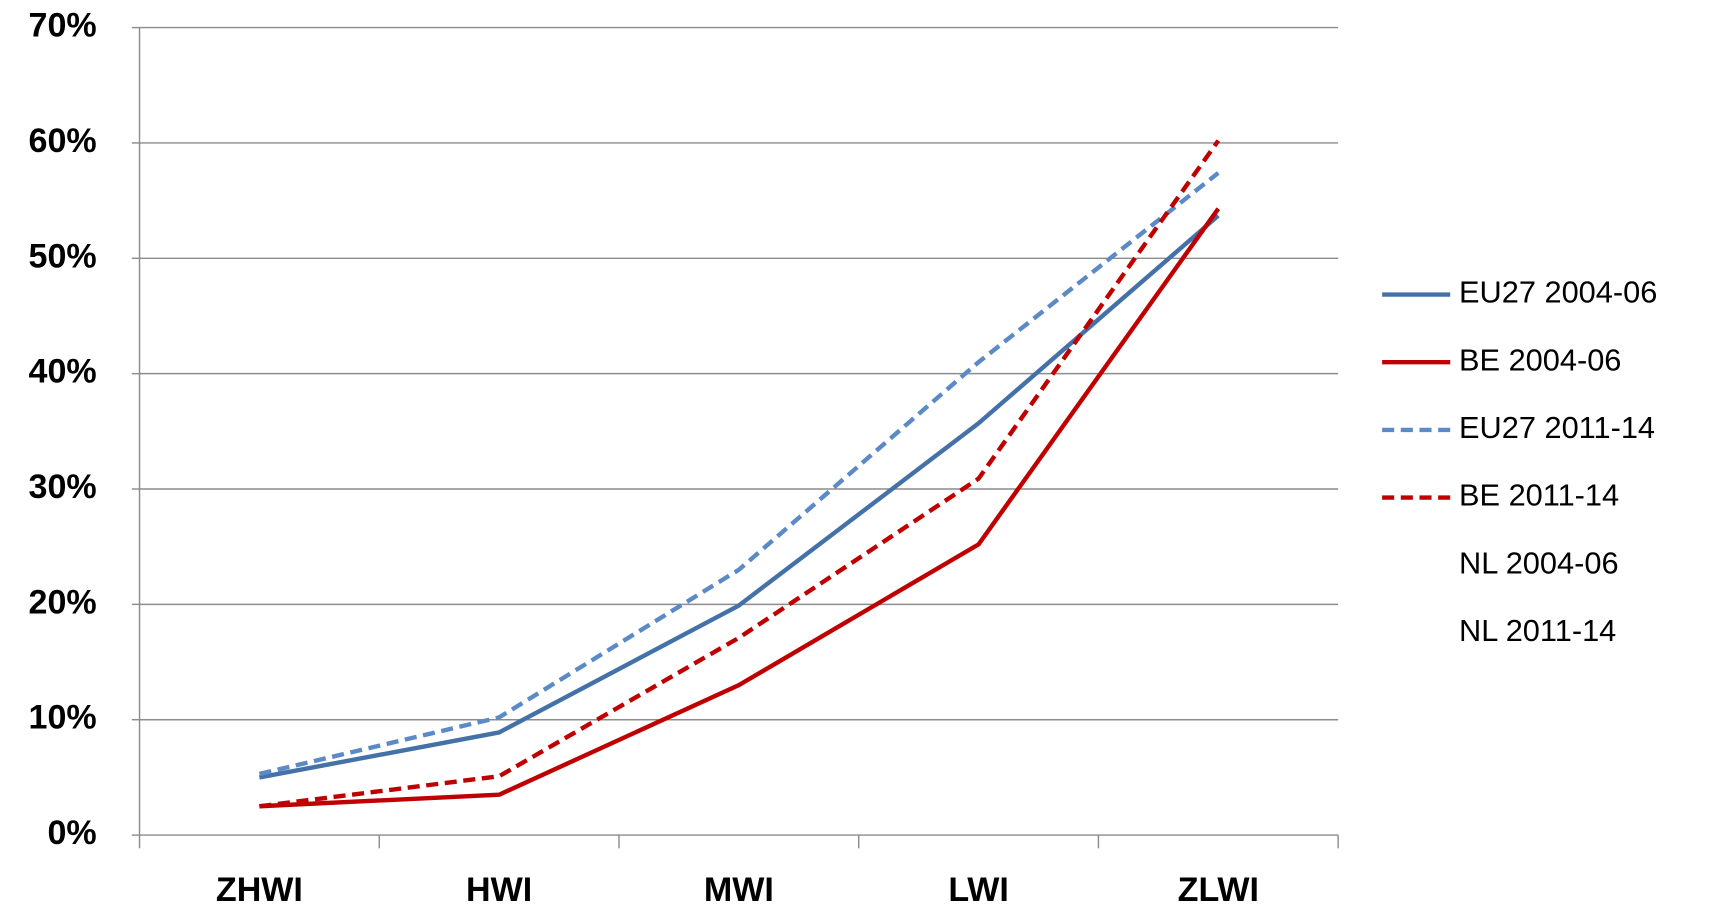  I want to click on legend-label: NL 2011-14, so click(1537, 630).